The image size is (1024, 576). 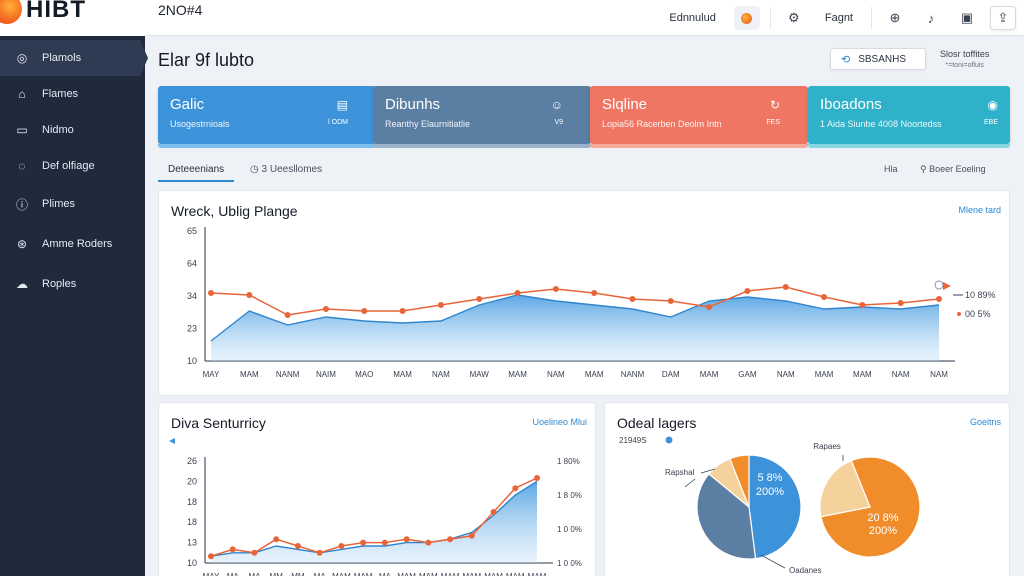 I want to click on tab-ueesllomes: ◷ 3 Ueesllomes, so click(x=286, y=169).